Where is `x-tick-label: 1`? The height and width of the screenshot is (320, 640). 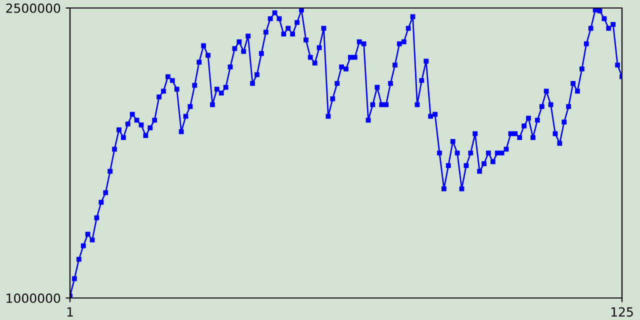 x-tick-label: 1 is located at coordinates (70, 312).